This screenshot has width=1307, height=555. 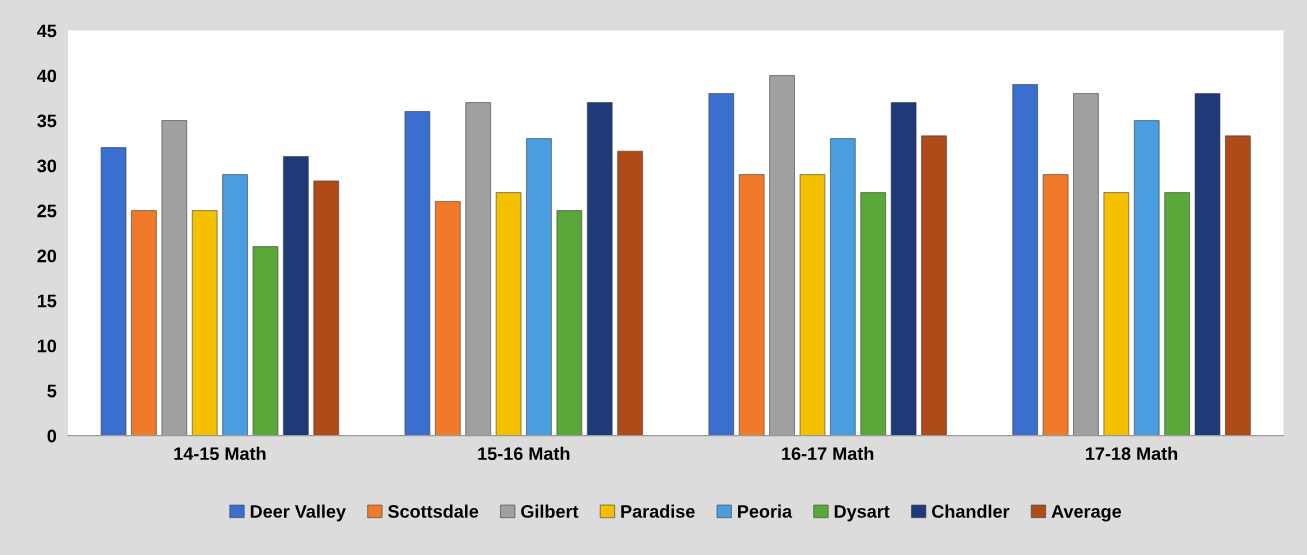 I want to click on legend-label: Deer Valley, so click(x=298, y=513).